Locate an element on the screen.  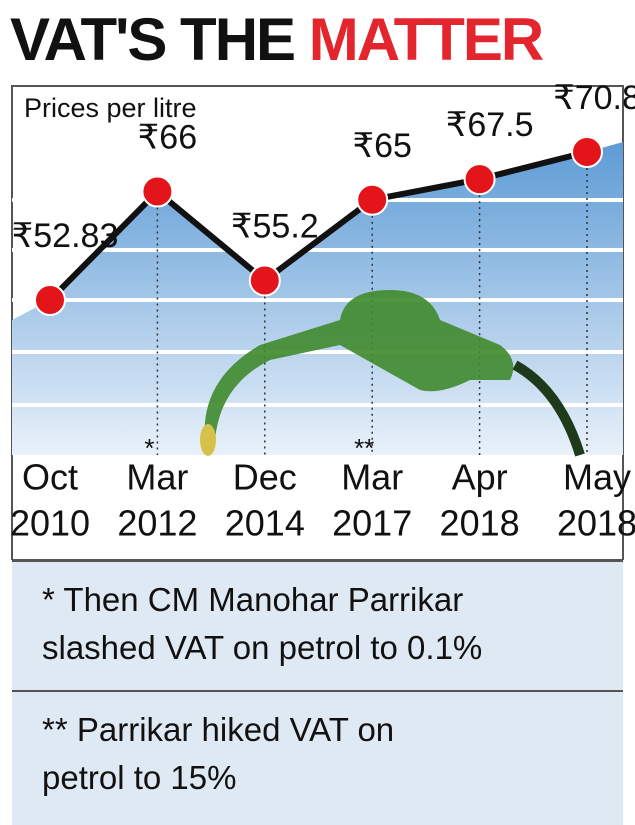
x-tick-label: May is located at coordinates (597, 477).